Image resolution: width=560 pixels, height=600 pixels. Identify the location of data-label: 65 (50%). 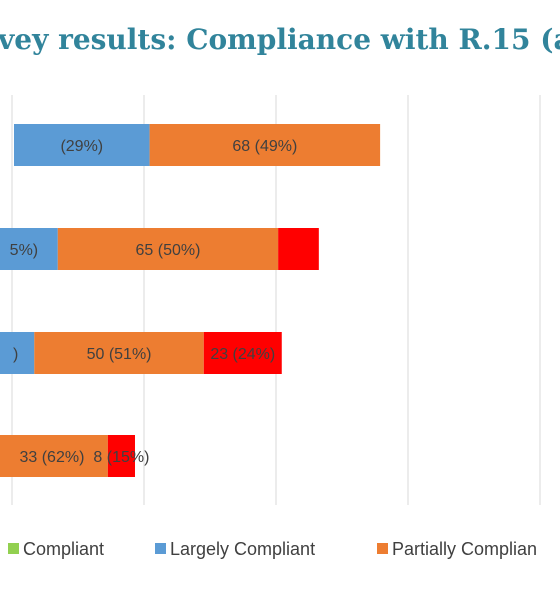
(168, 250).